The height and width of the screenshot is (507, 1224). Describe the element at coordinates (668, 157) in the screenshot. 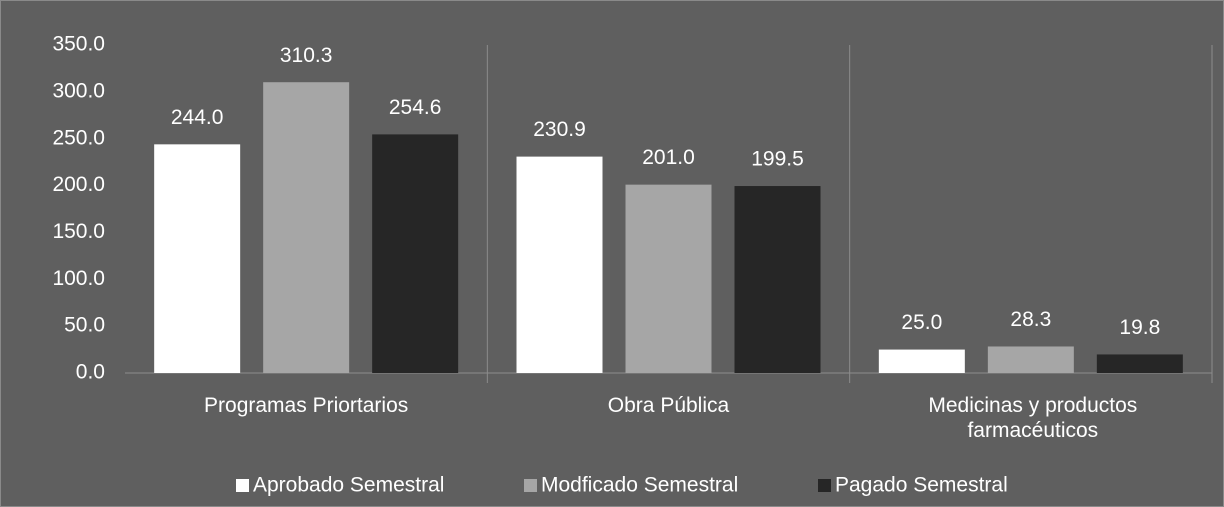

I see `data-label: 201.0` at that location.